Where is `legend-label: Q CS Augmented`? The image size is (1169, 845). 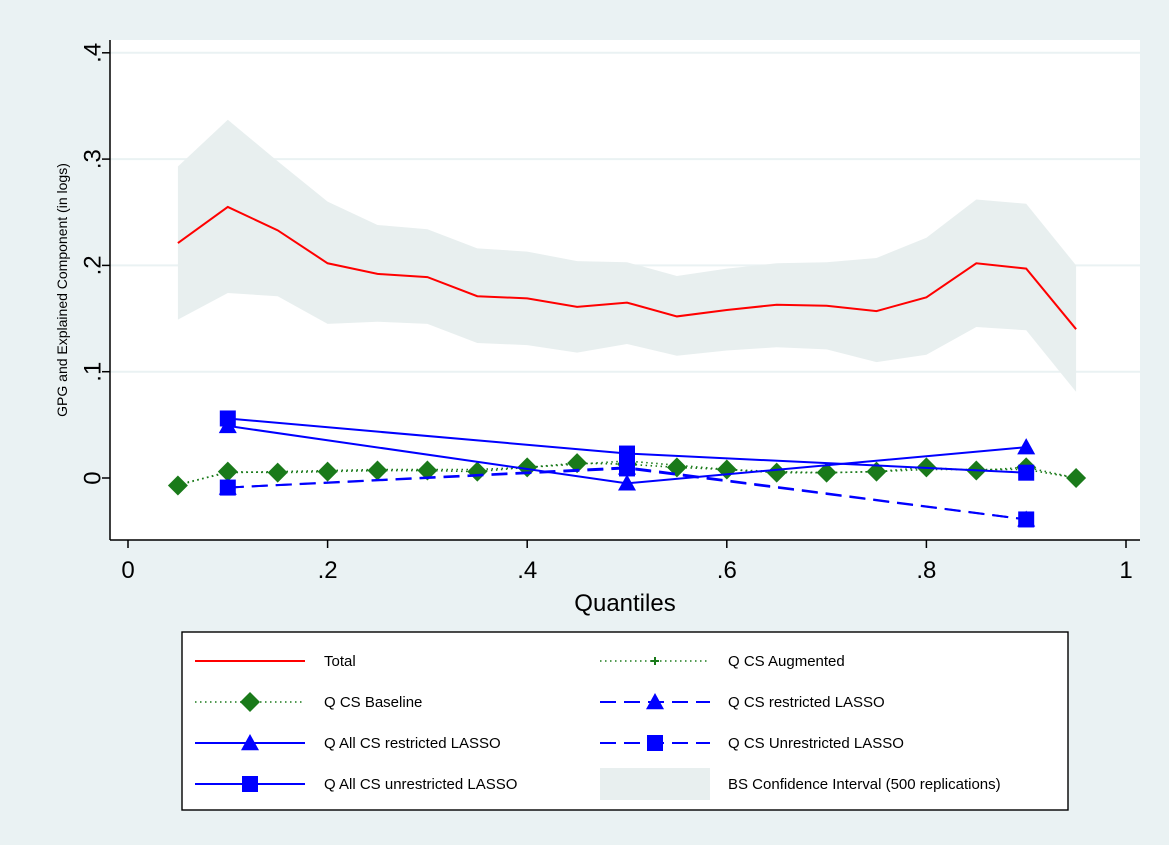
legend-label: Q CS Augmented is located at coordinates (786, 661).